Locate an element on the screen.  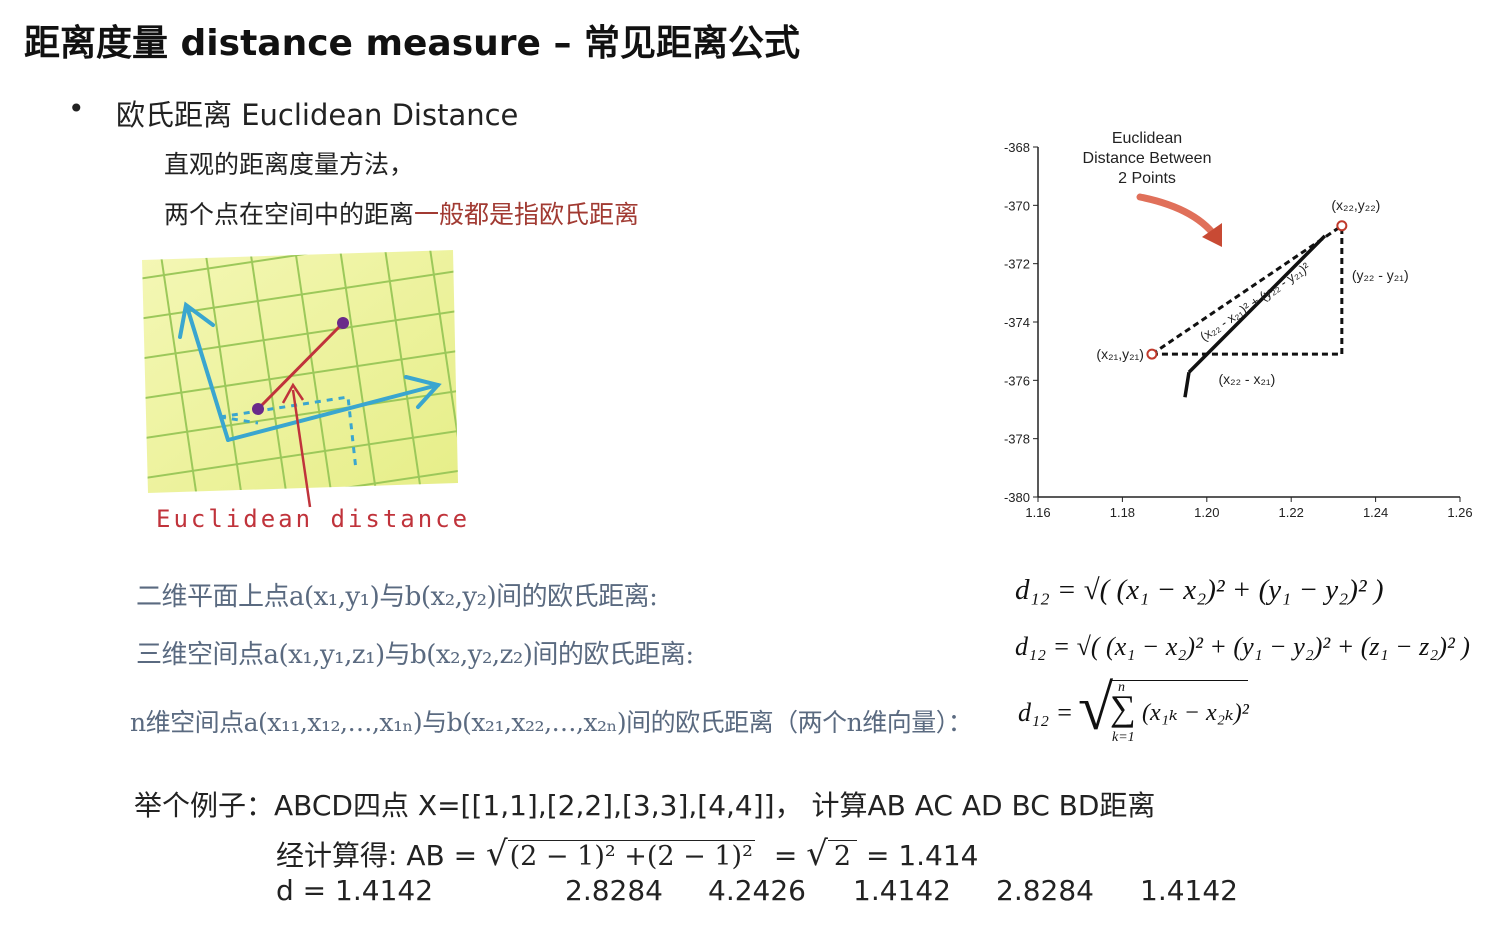
dx-label: (x₂₂ - x₂₁) is located at coordinates (1246, 379).